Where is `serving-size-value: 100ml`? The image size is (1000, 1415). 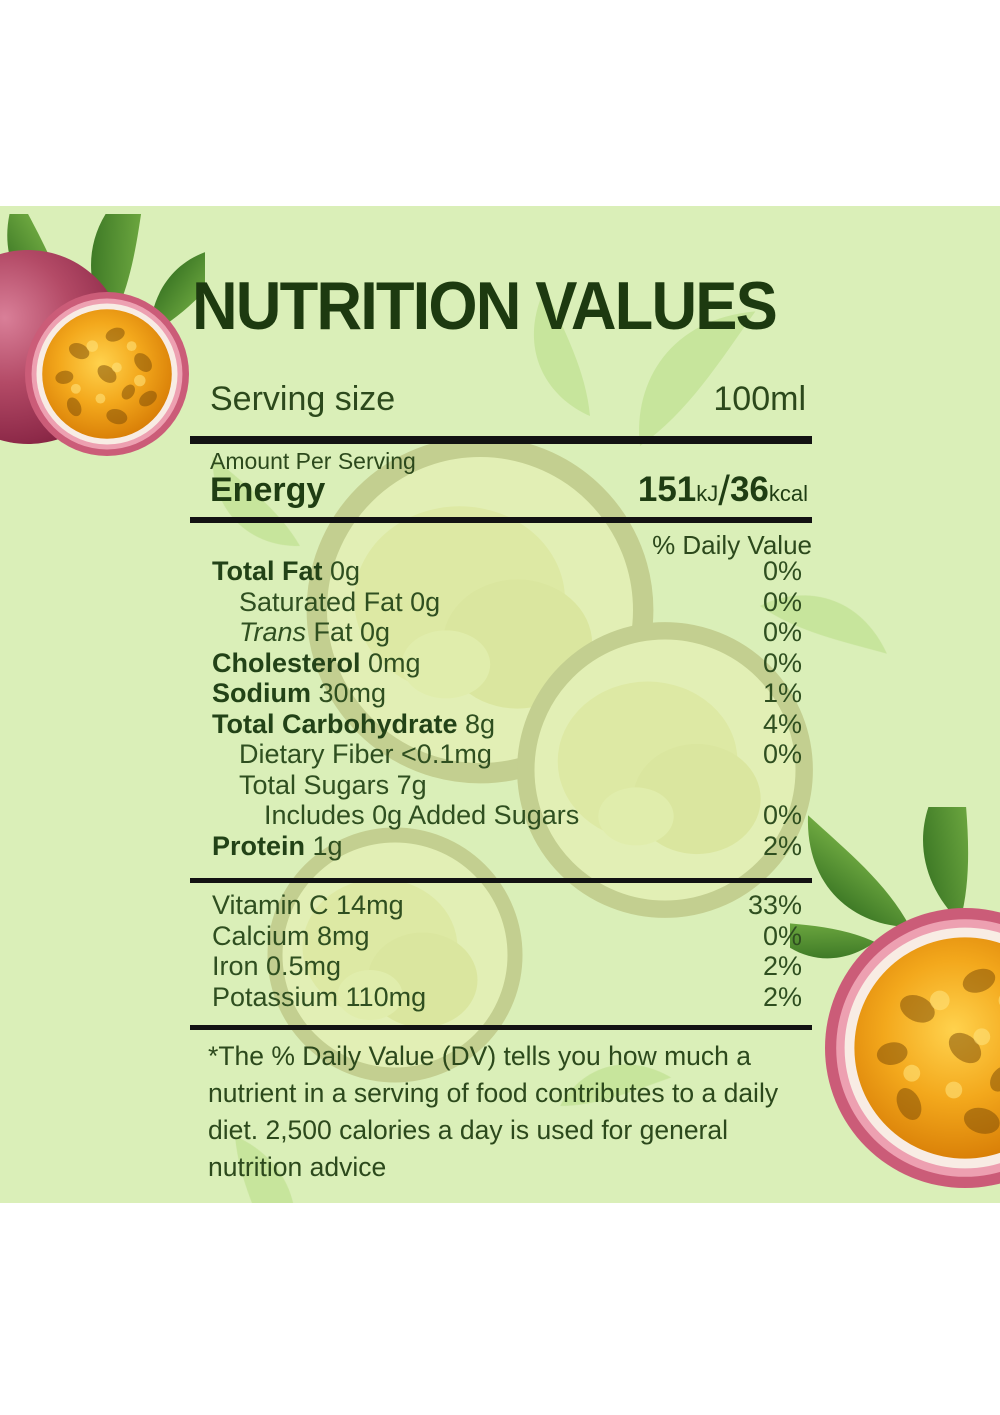
serving-size-value: 100ml is located at coordinates (759, 399).